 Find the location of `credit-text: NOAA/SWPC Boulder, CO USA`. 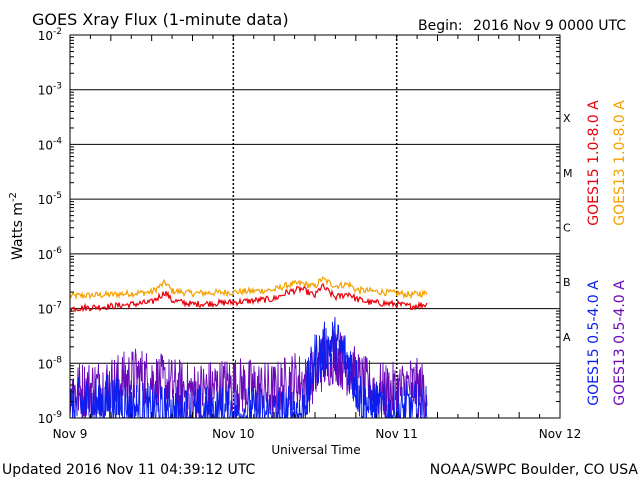

credit-text: NOAA/SWPC Boulder, CO USA is located at coordinates (534, 470).